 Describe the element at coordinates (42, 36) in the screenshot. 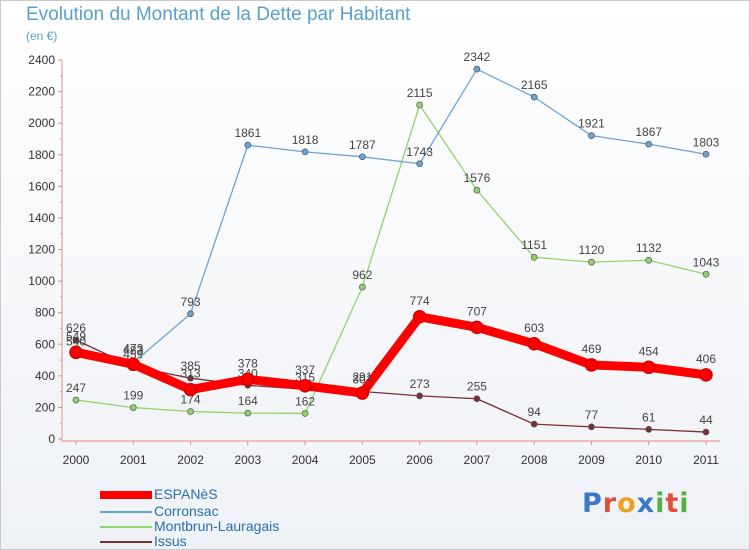

I see `chart-subtitle: (en €)` at that location.